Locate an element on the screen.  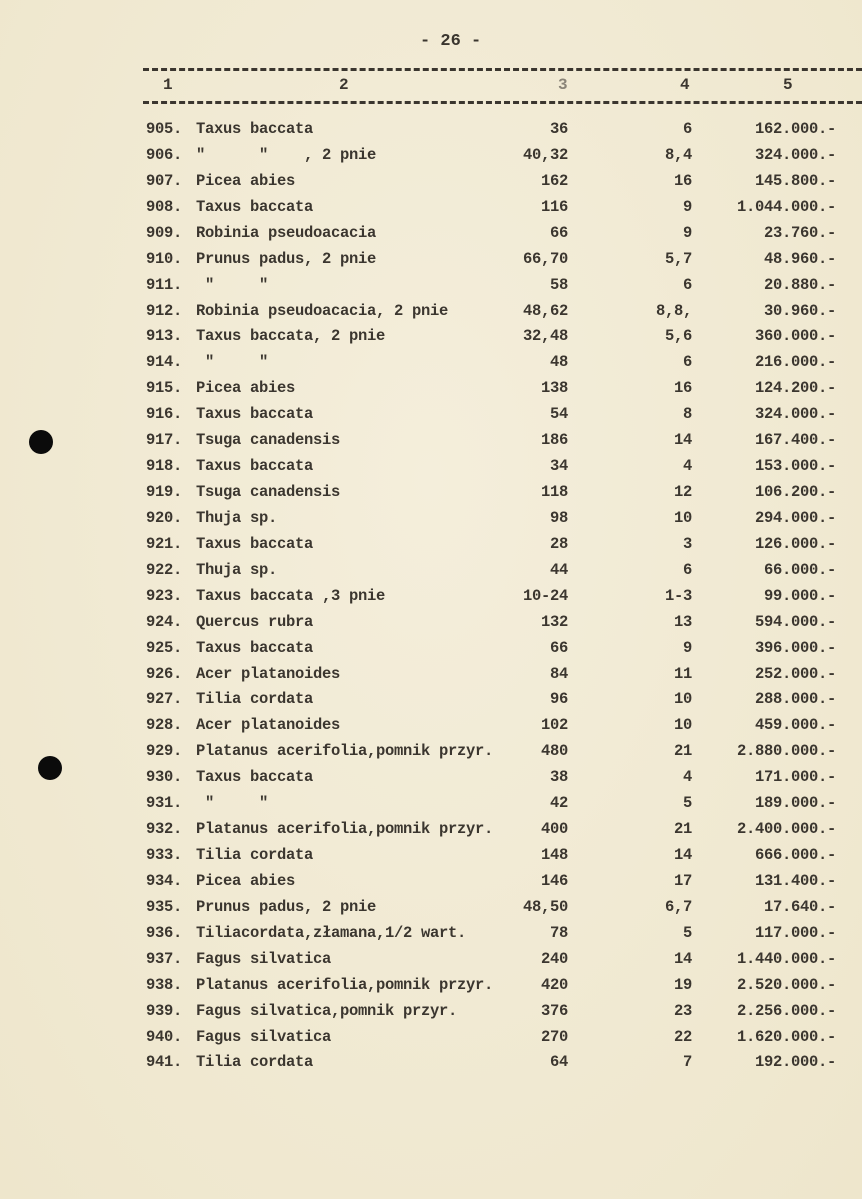
column-3-value: 48,50 is located at coordinates (545, 906).